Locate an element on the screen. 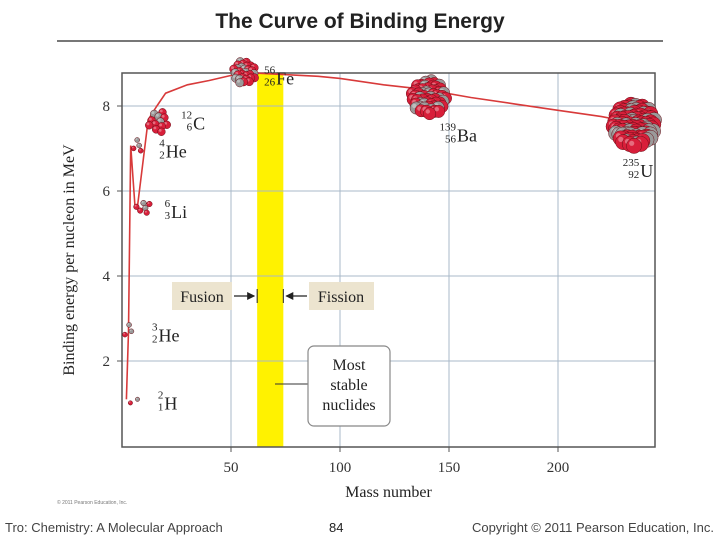 The image size is (720, 540). footer-page-number: 84 is located at coordinates (336, 527).